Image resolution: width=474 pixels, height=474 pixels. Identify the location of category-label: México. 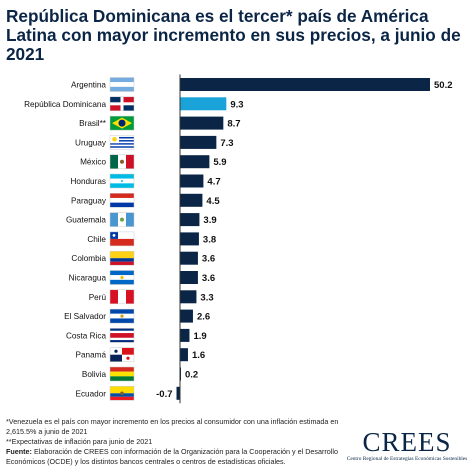
(93, 162).